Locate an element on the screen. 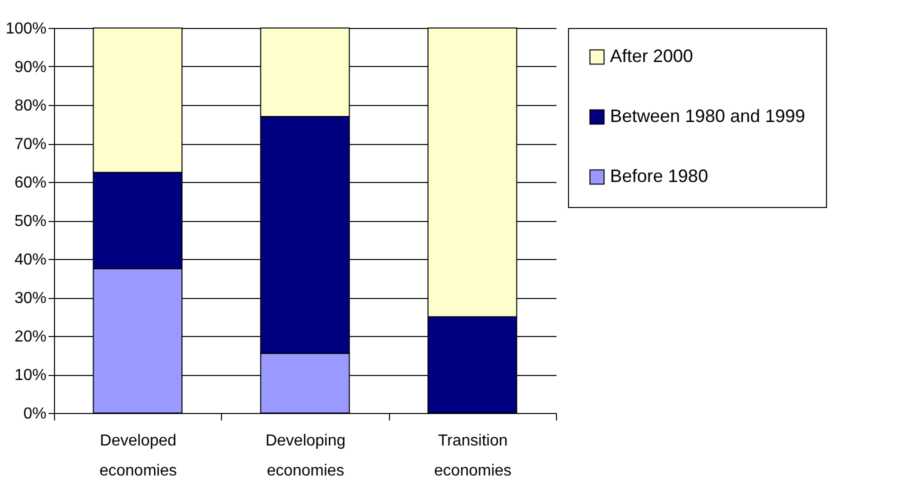 The height and width of the screenshot is (491, 897). y-tick-label: 70% is located at coordinates (30, 144).